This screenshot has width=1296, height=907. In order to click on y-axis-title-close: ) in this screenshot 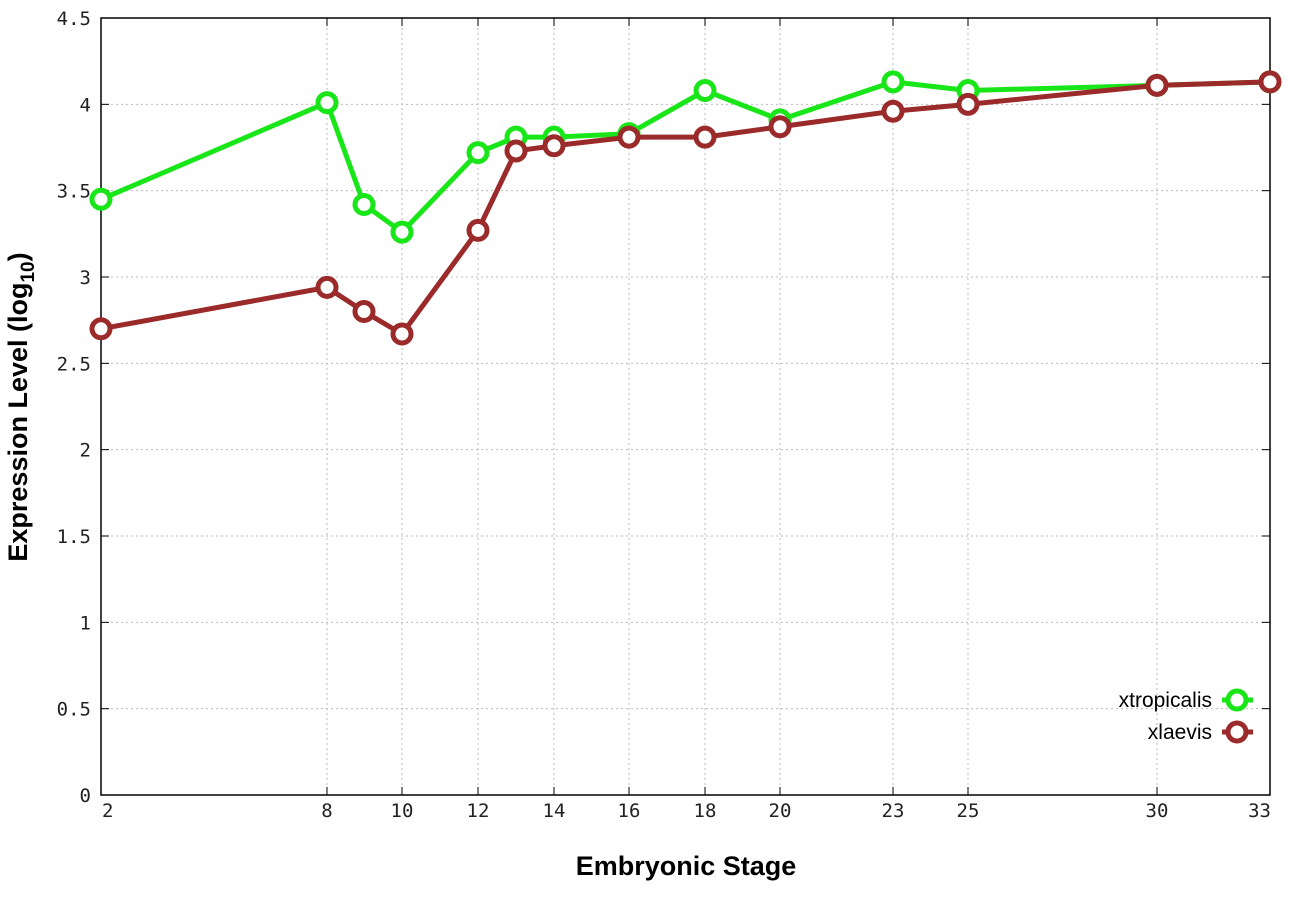, I will do `click(18, 256)`.